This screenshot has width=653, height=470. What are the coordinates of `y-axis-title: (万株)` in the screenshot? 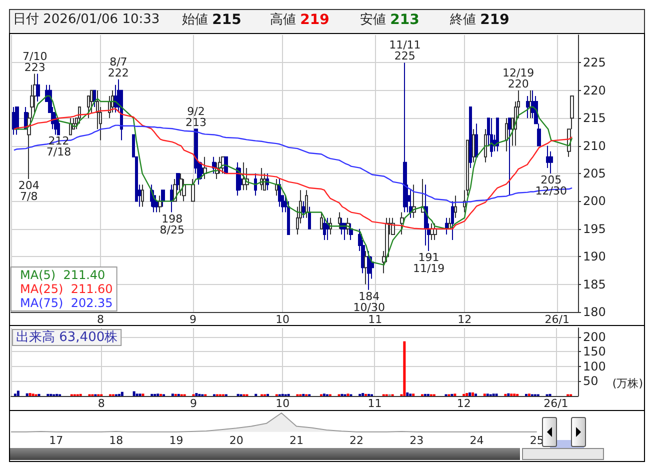 It's located at (628, 383).